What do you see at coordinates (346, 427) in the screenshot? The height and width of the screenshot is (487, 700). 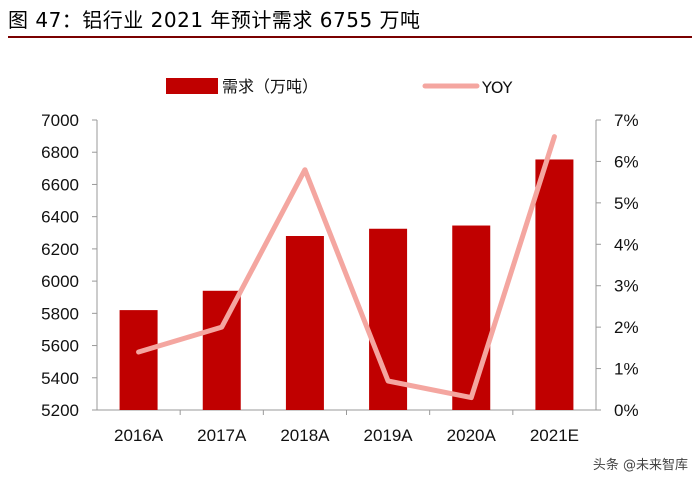 I see `x-axis-ticks: 2016A 2017A 2018A 2019A 2020A 2021E` at bounding box center [346, 427].